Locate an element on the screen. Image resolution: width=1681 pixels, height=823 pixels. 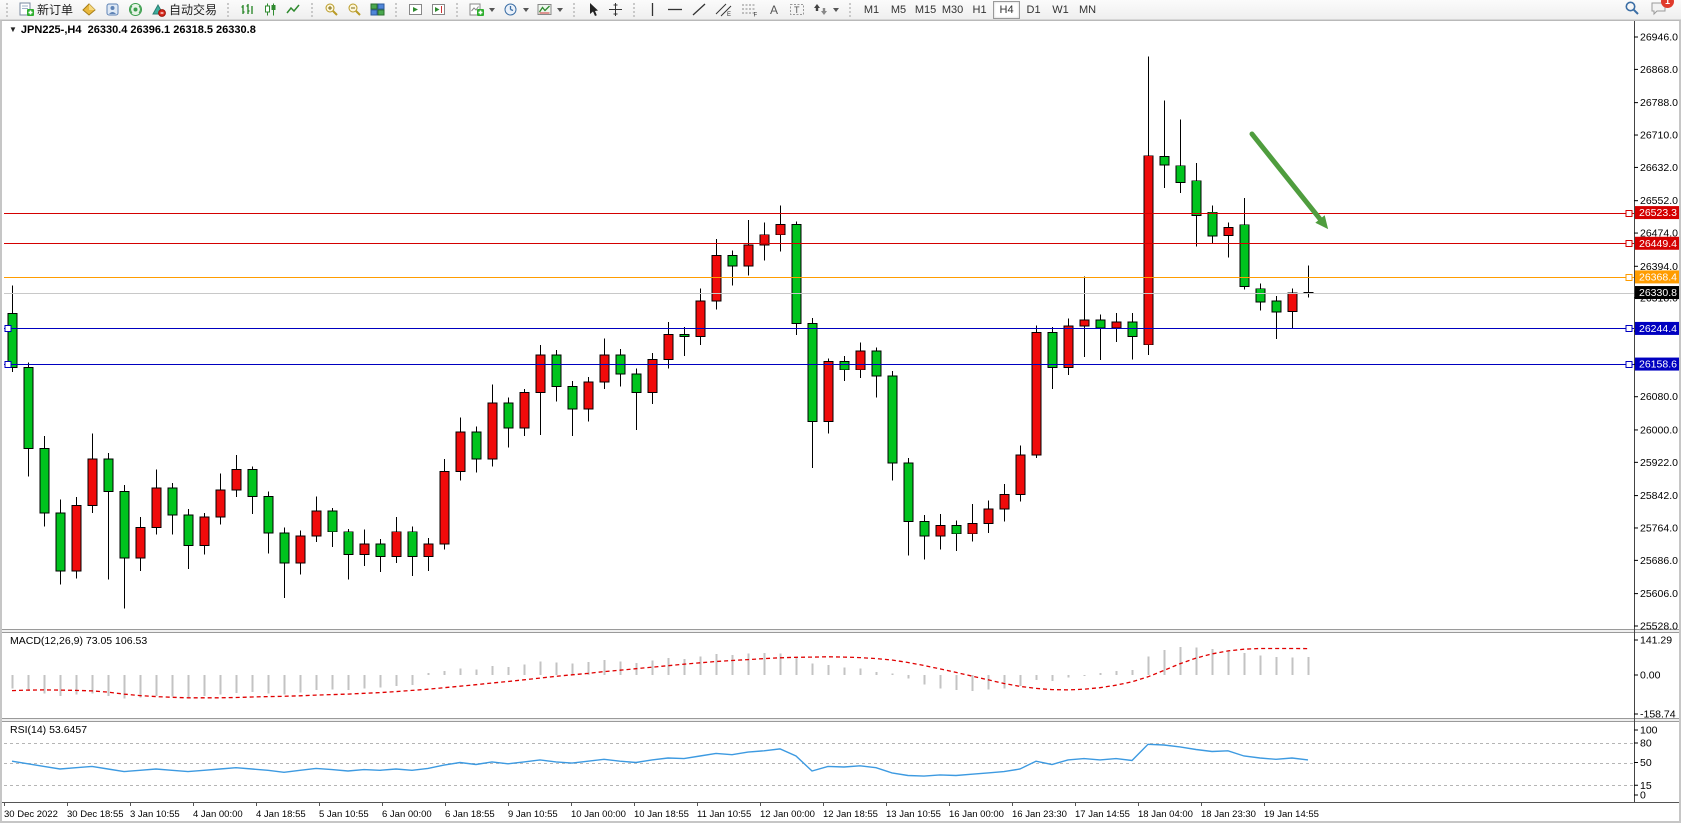
templates-icon is located at coordinates (544, 9).